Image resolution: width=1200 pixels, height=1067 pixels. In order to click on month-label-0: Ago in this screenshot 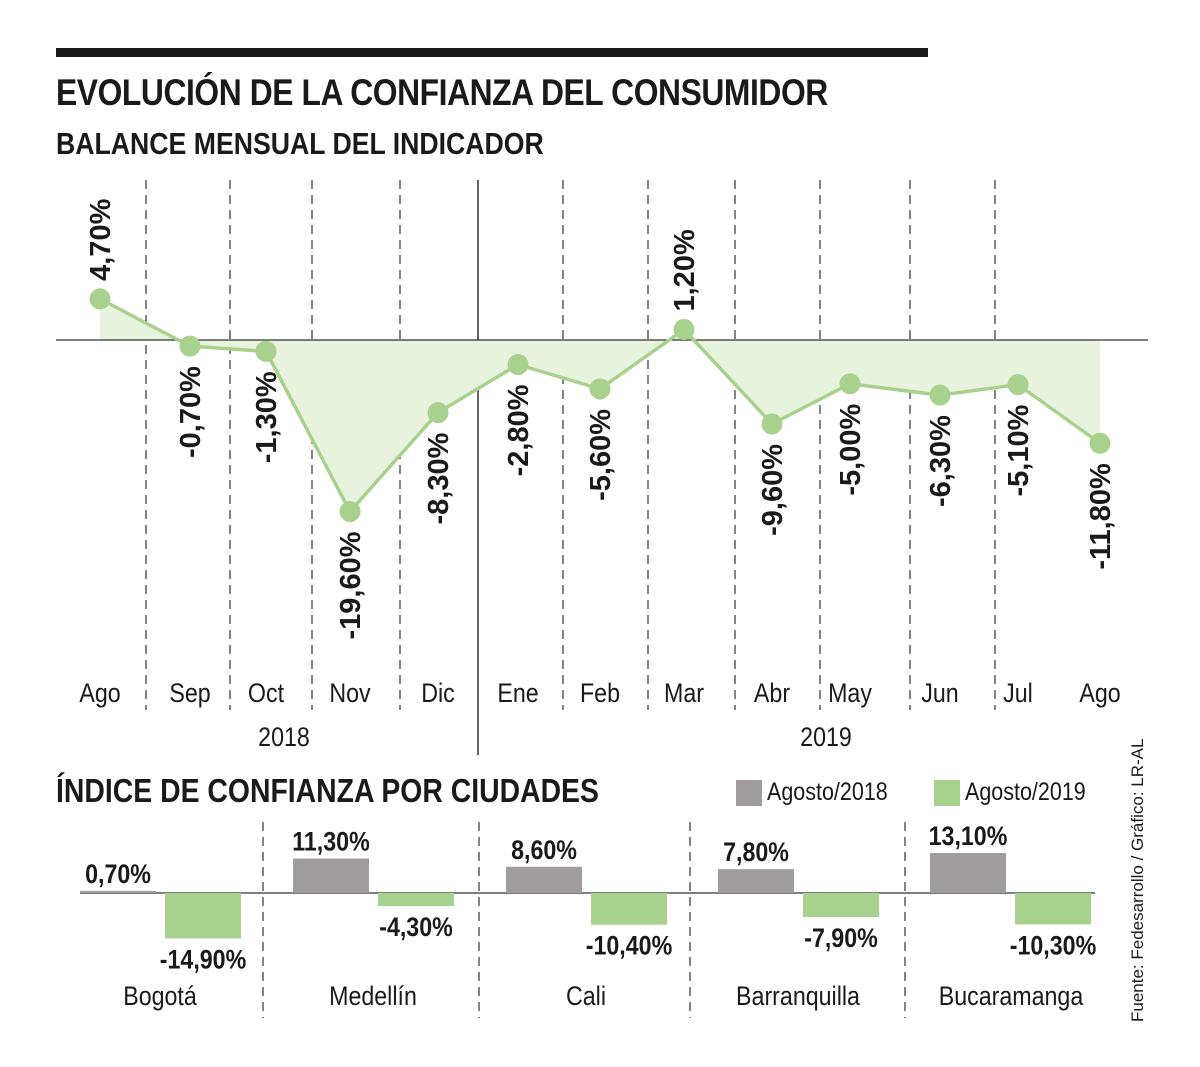, I will do `click(99, 693)`.